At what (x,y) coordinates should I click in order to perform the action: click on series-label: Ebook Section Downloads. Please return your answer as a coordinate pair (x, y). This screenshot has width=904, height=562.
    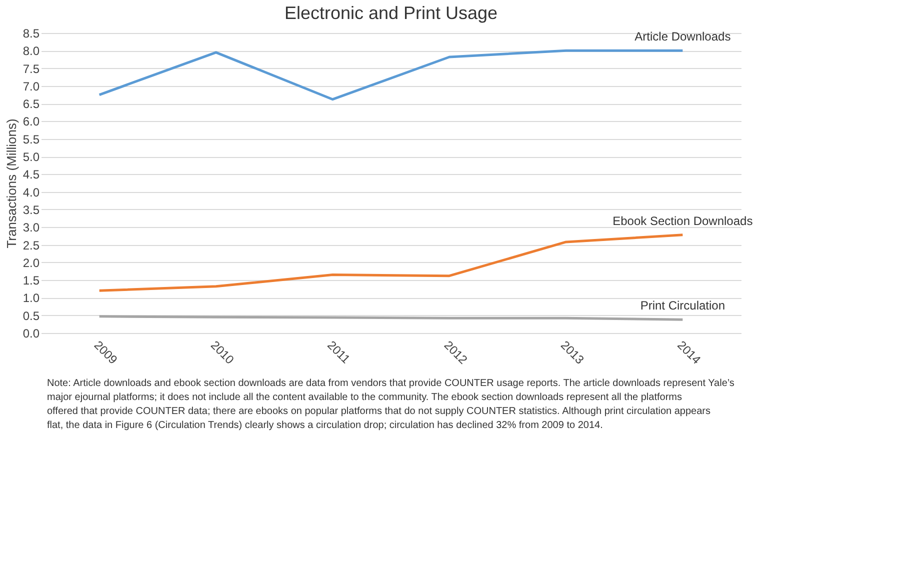
    Looking at the image, I should click on (682, 221).